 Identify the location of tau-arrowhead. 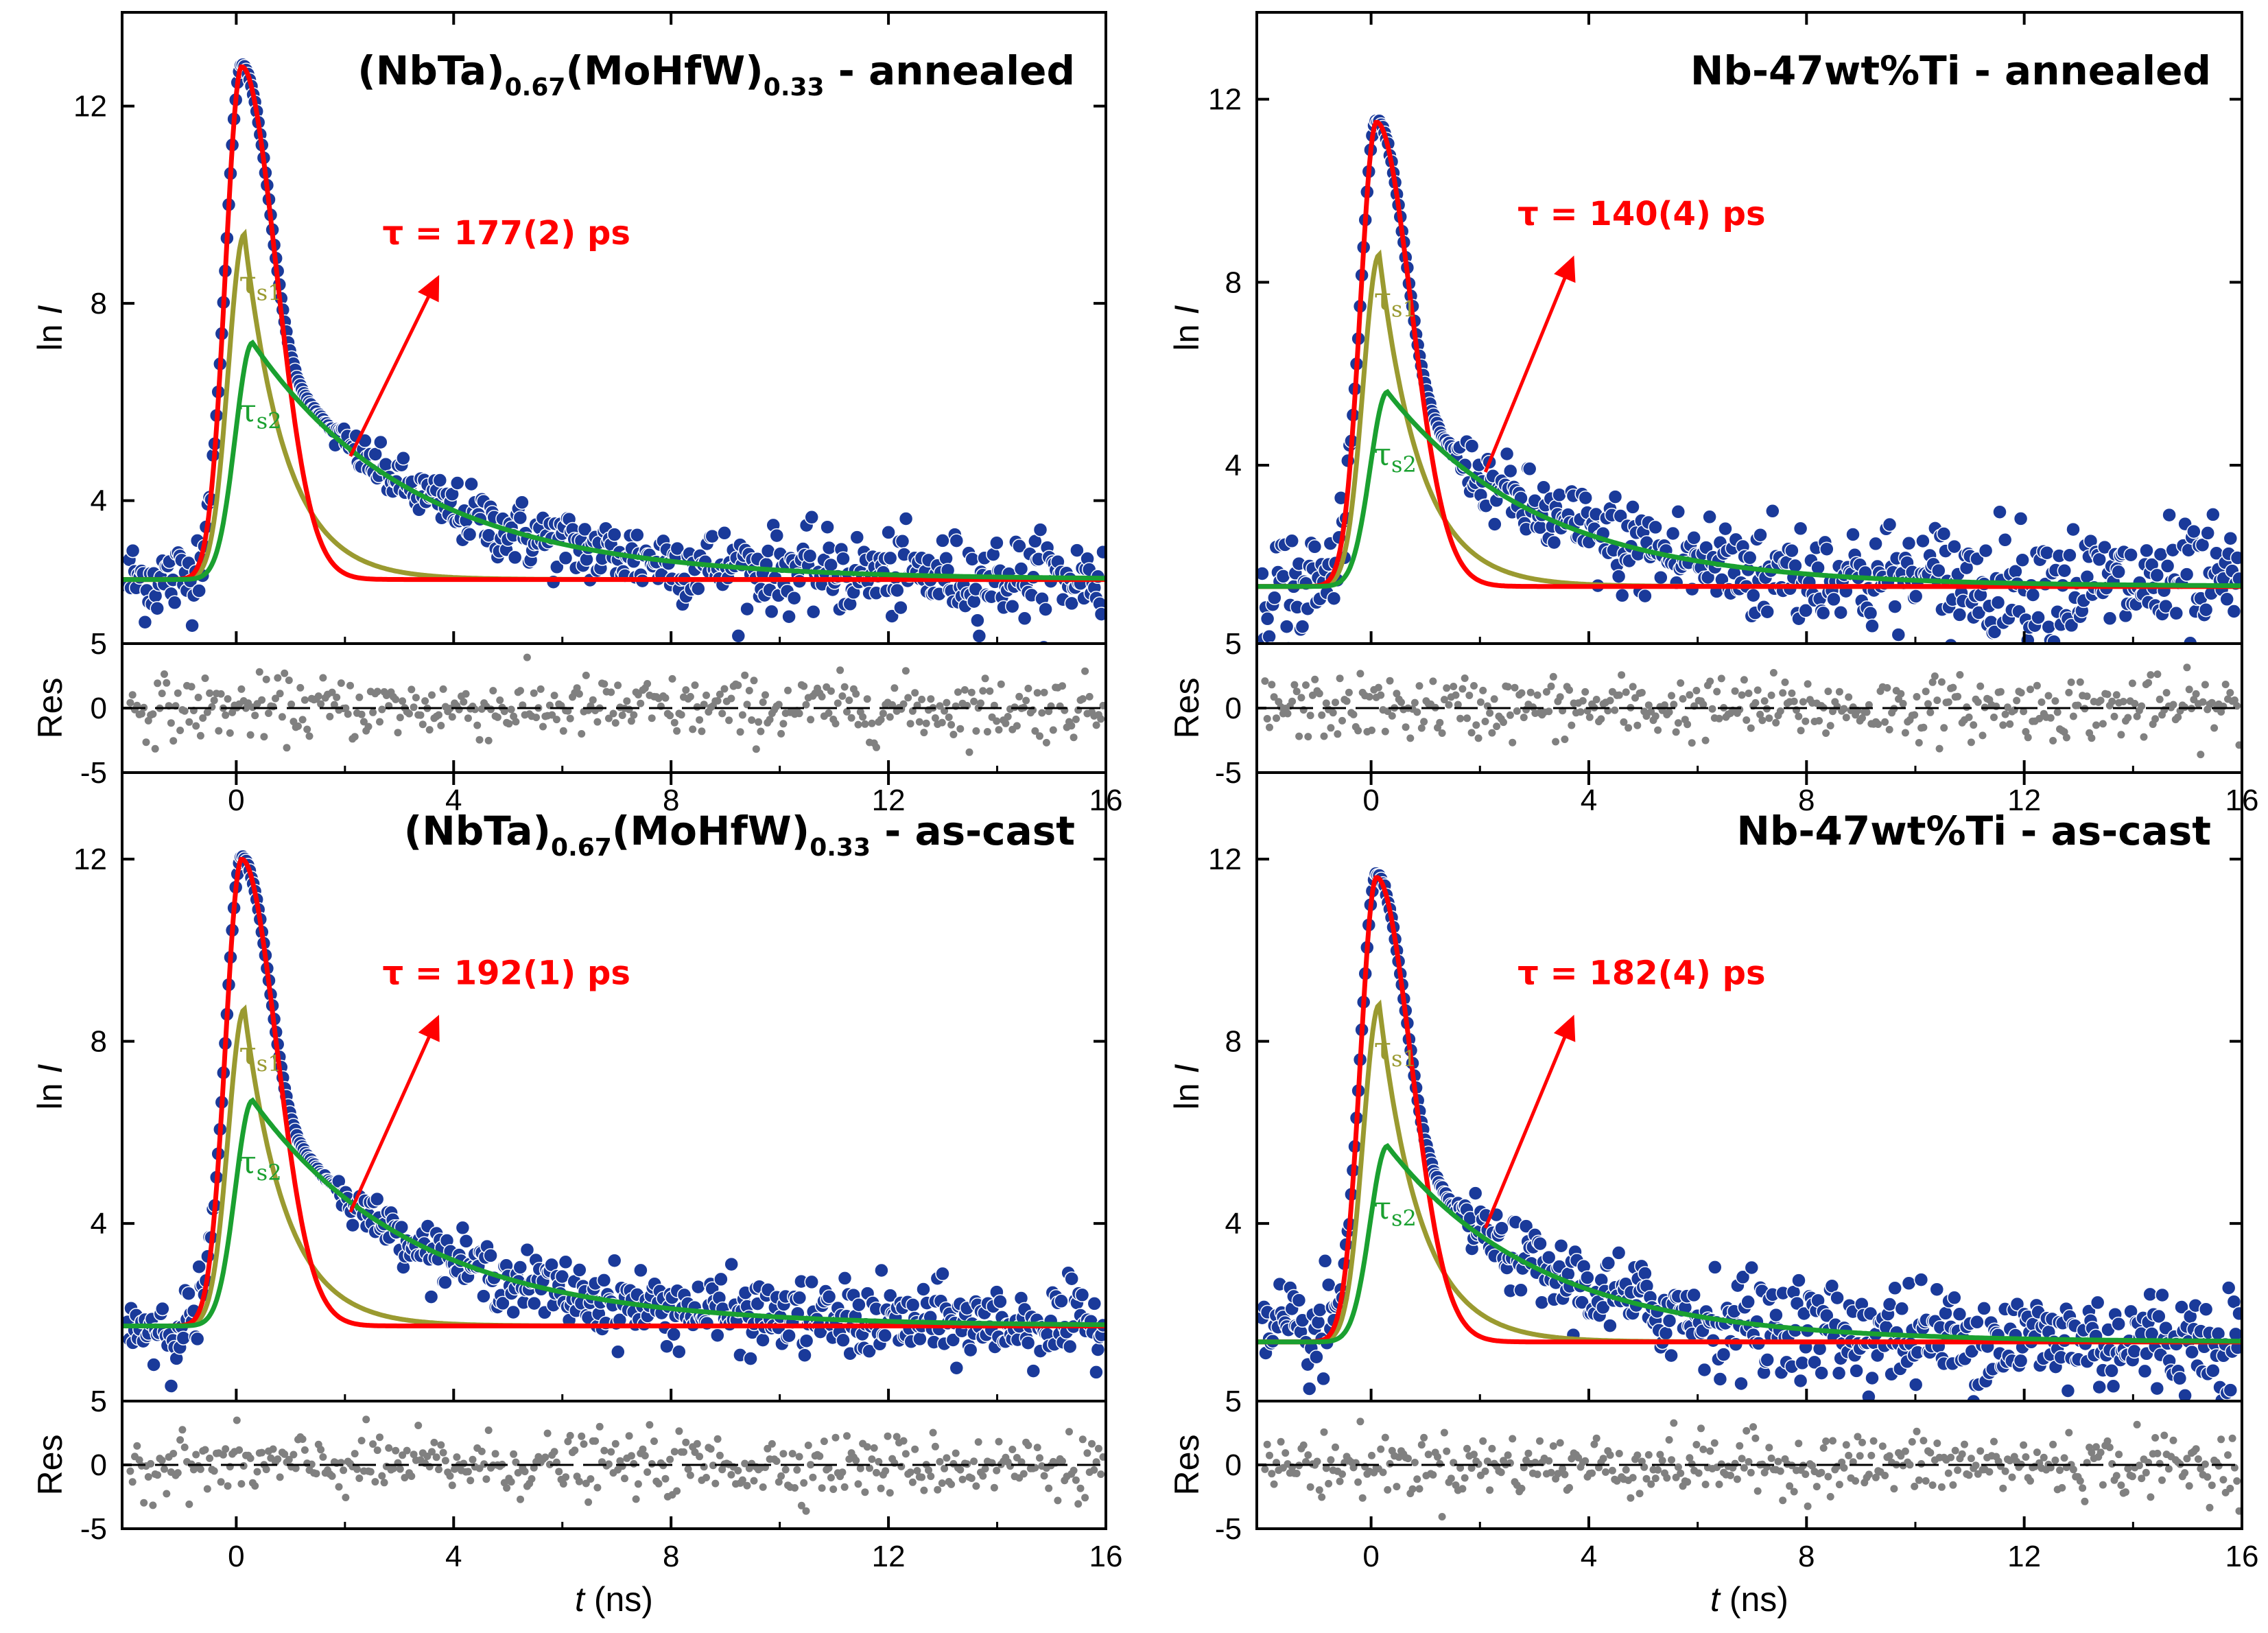
(429, 288).